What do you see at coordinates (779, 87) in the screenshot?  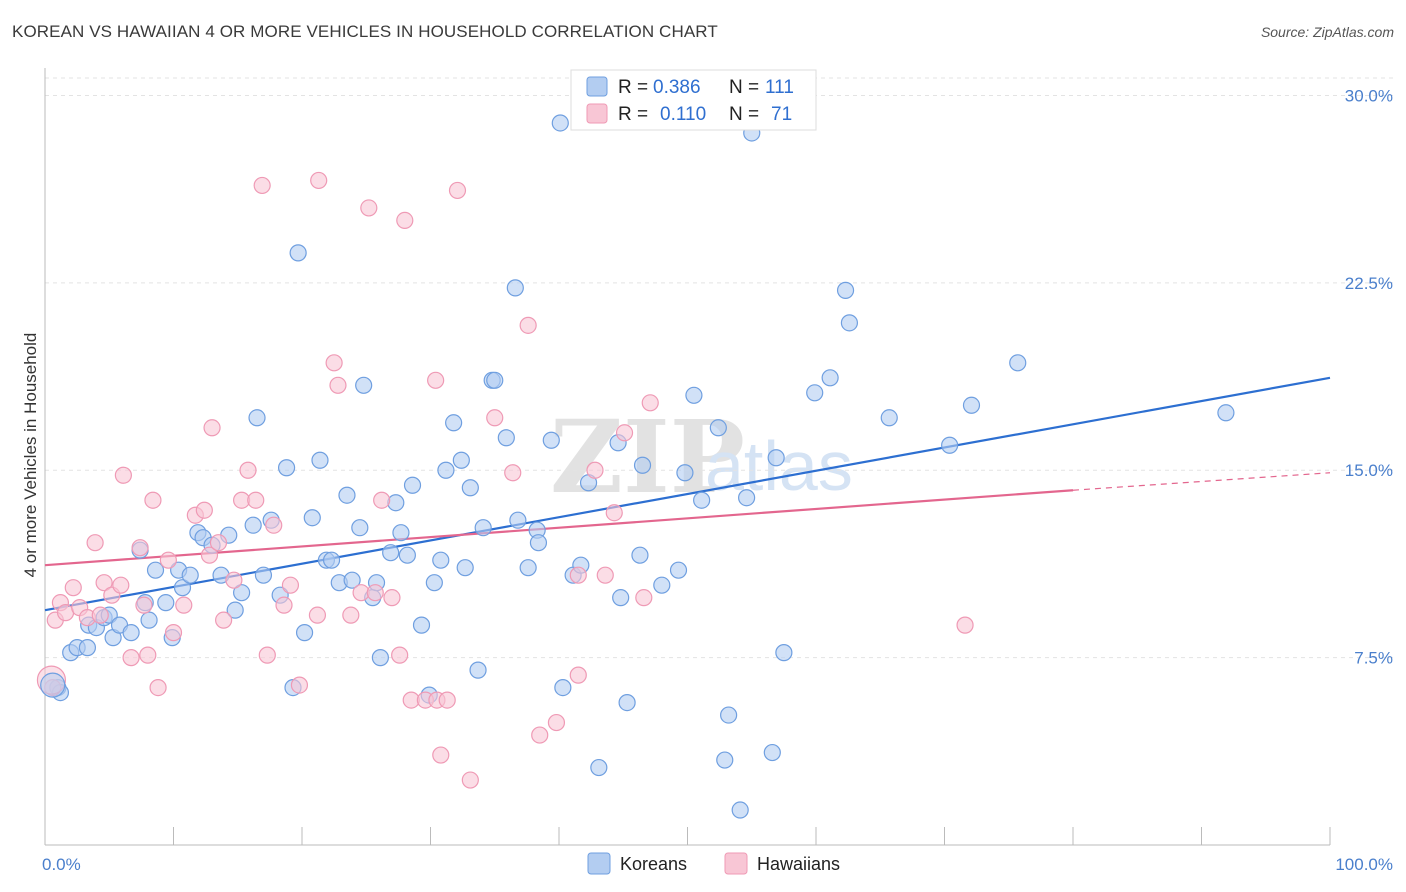 I see `legend-n-value-koreans: 111` at bounding box center [779, 87].